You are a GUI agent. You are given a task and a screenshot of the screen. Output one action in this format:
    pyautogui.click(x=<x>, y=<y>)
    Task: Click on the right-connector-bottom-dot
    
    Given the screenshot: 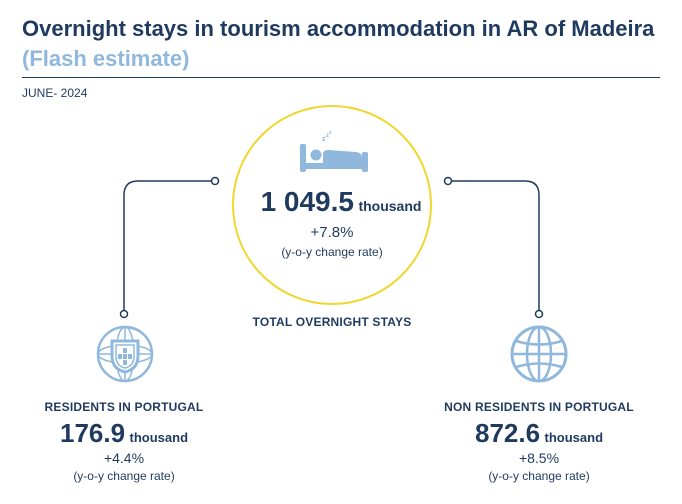 What is the action you would take?
    pyautogui.click(x=539, y=314)
    